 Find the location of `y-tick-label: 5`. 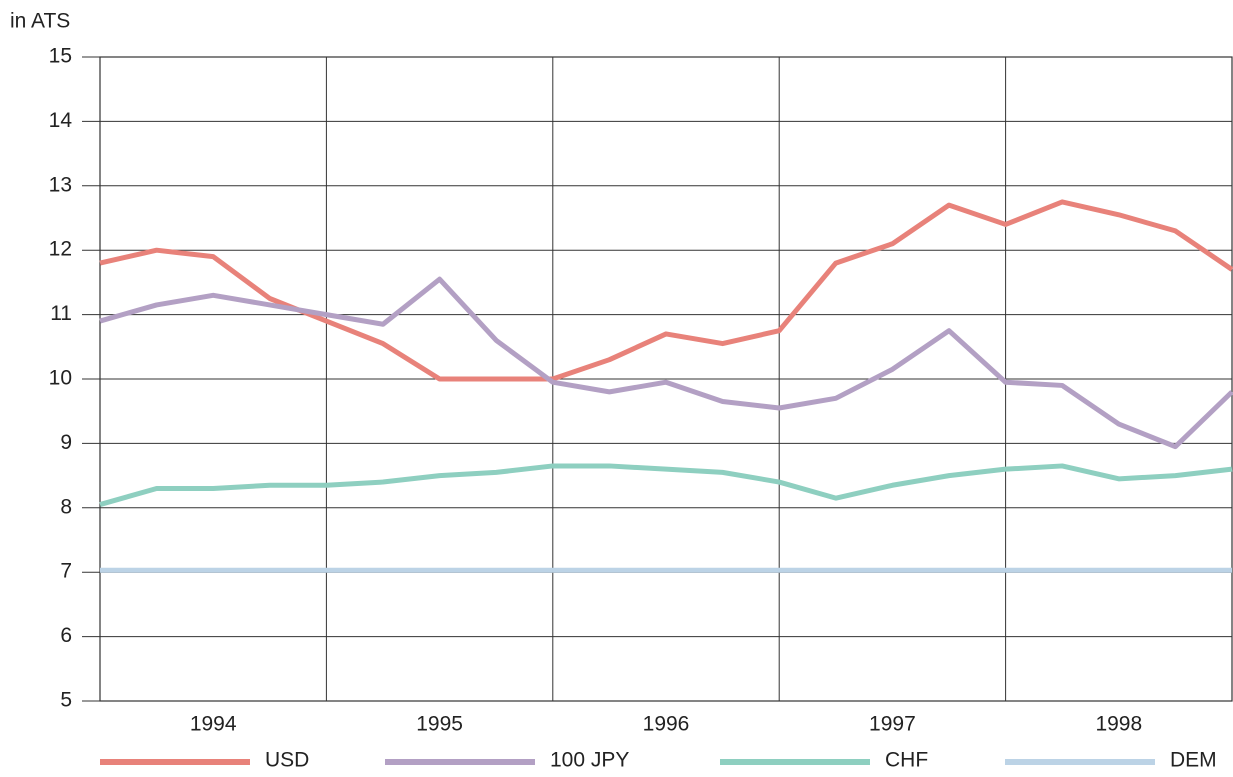

y-tick-label: 5 is located at coordinates (66, 700).